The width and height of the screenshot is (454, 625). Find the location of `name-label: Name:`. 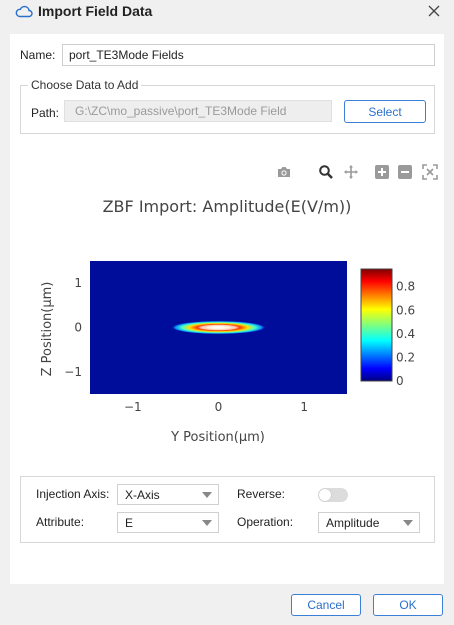

name-label: Name: is located at coordinates (38, 55).